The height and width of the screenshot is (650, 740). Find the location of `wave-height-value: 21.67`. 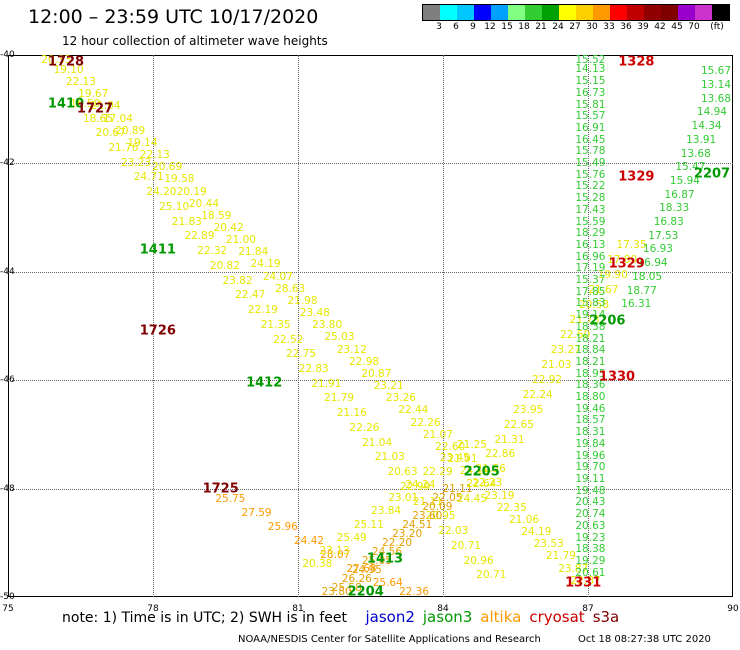

wave-height-value: 21.67 is located at coordinates (603, 289).